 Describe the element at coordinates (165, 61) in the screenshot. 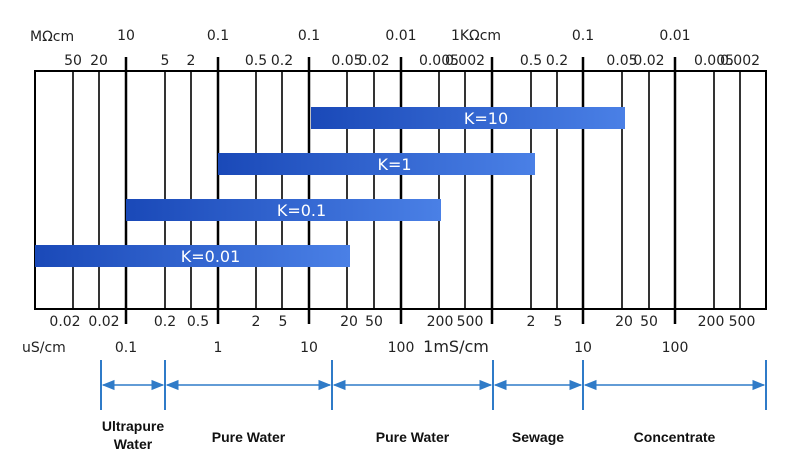

I see `top-minor-label: 5` at that location.